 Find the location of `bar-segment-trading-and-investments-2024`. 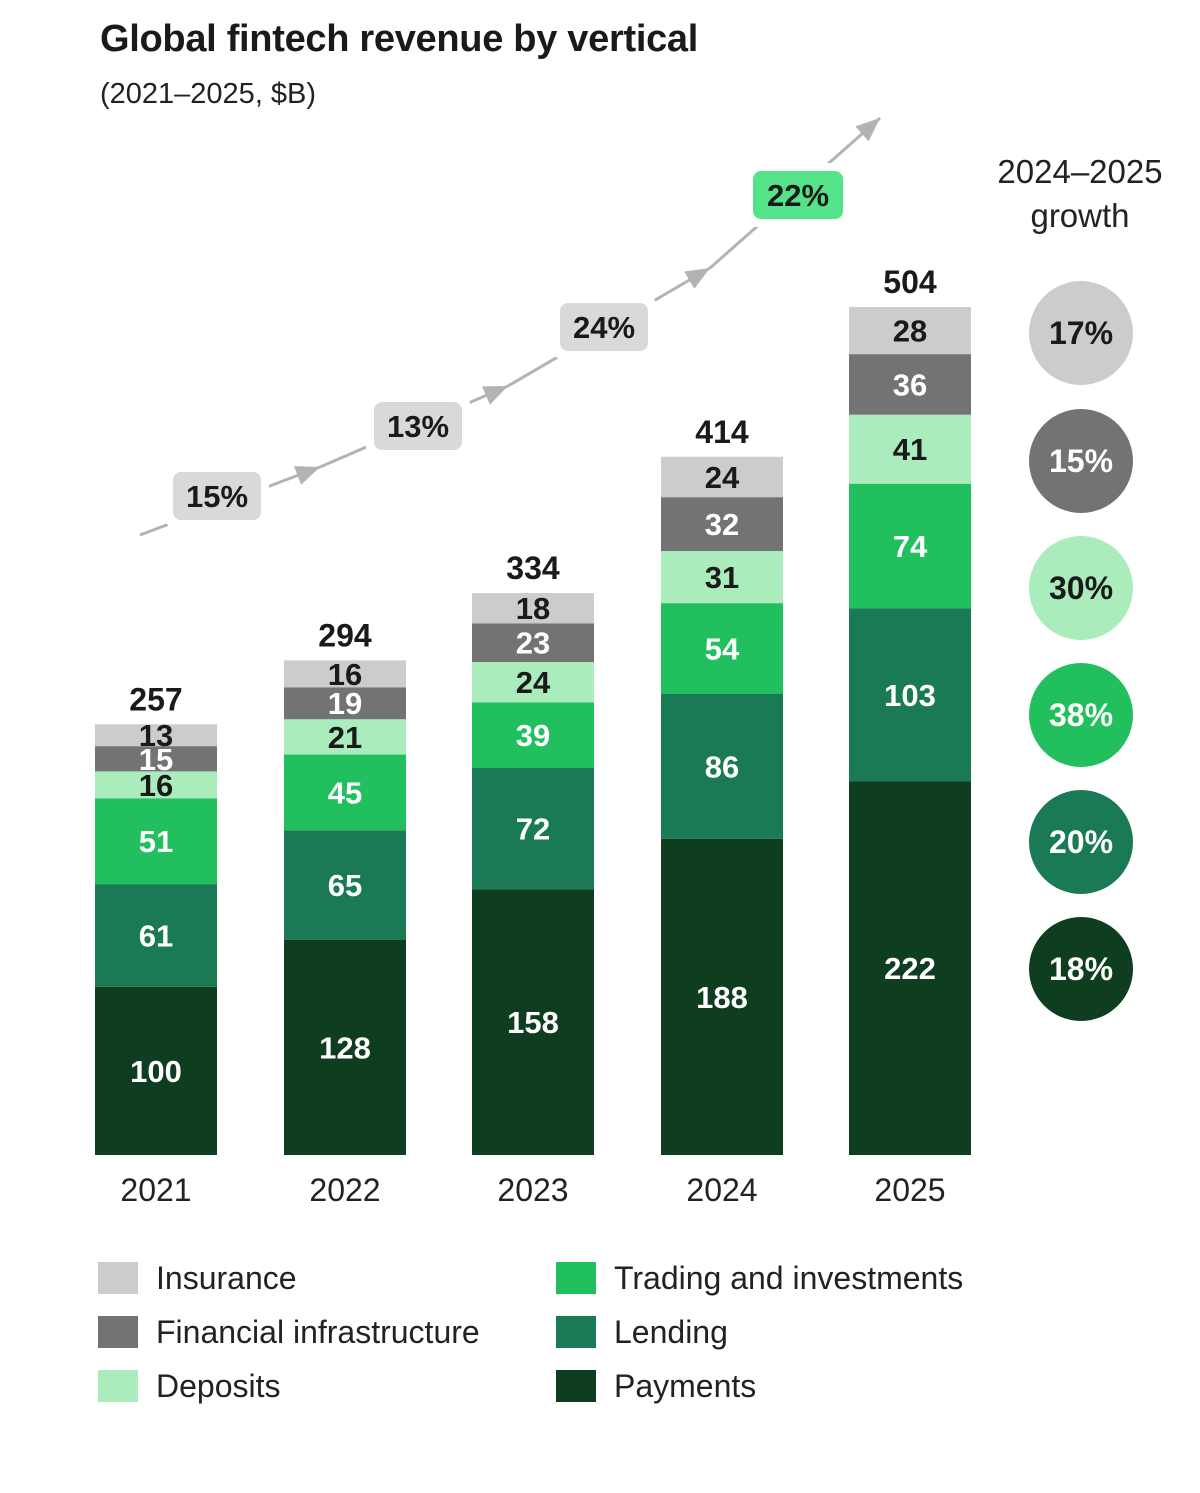

bar-segment-trading-and-investments-2024 is located at coordinates (722, 648).